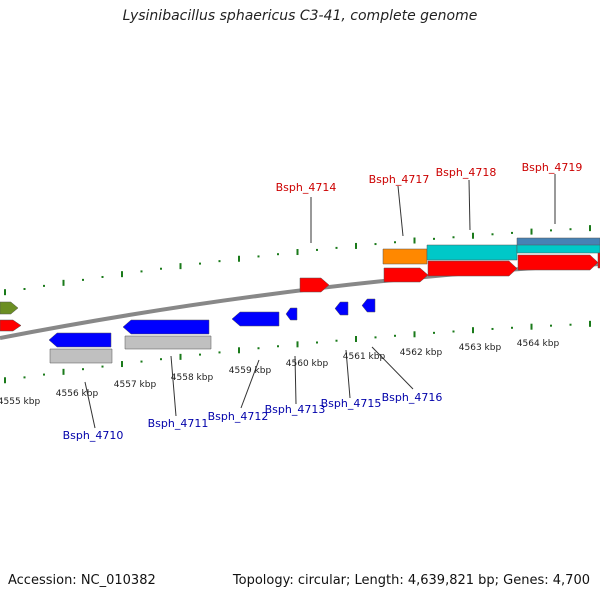  What do you see at coordinates (192, 378) in the screenshot?
I see `tick-label: 4558 kbp` at bounding box center [192, 378].